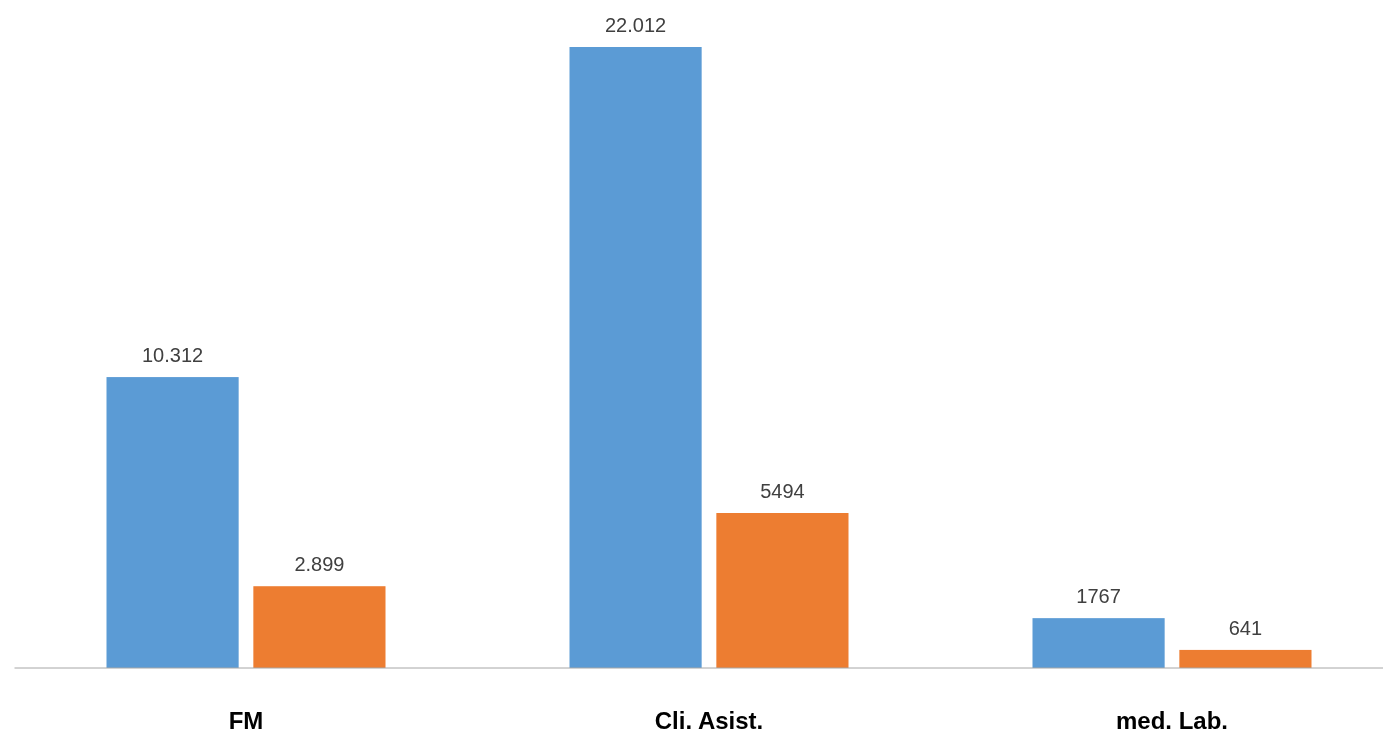  Describe the element at coordinates (1245, 627) in the screenshot. I see `data-label: 641` at that location.